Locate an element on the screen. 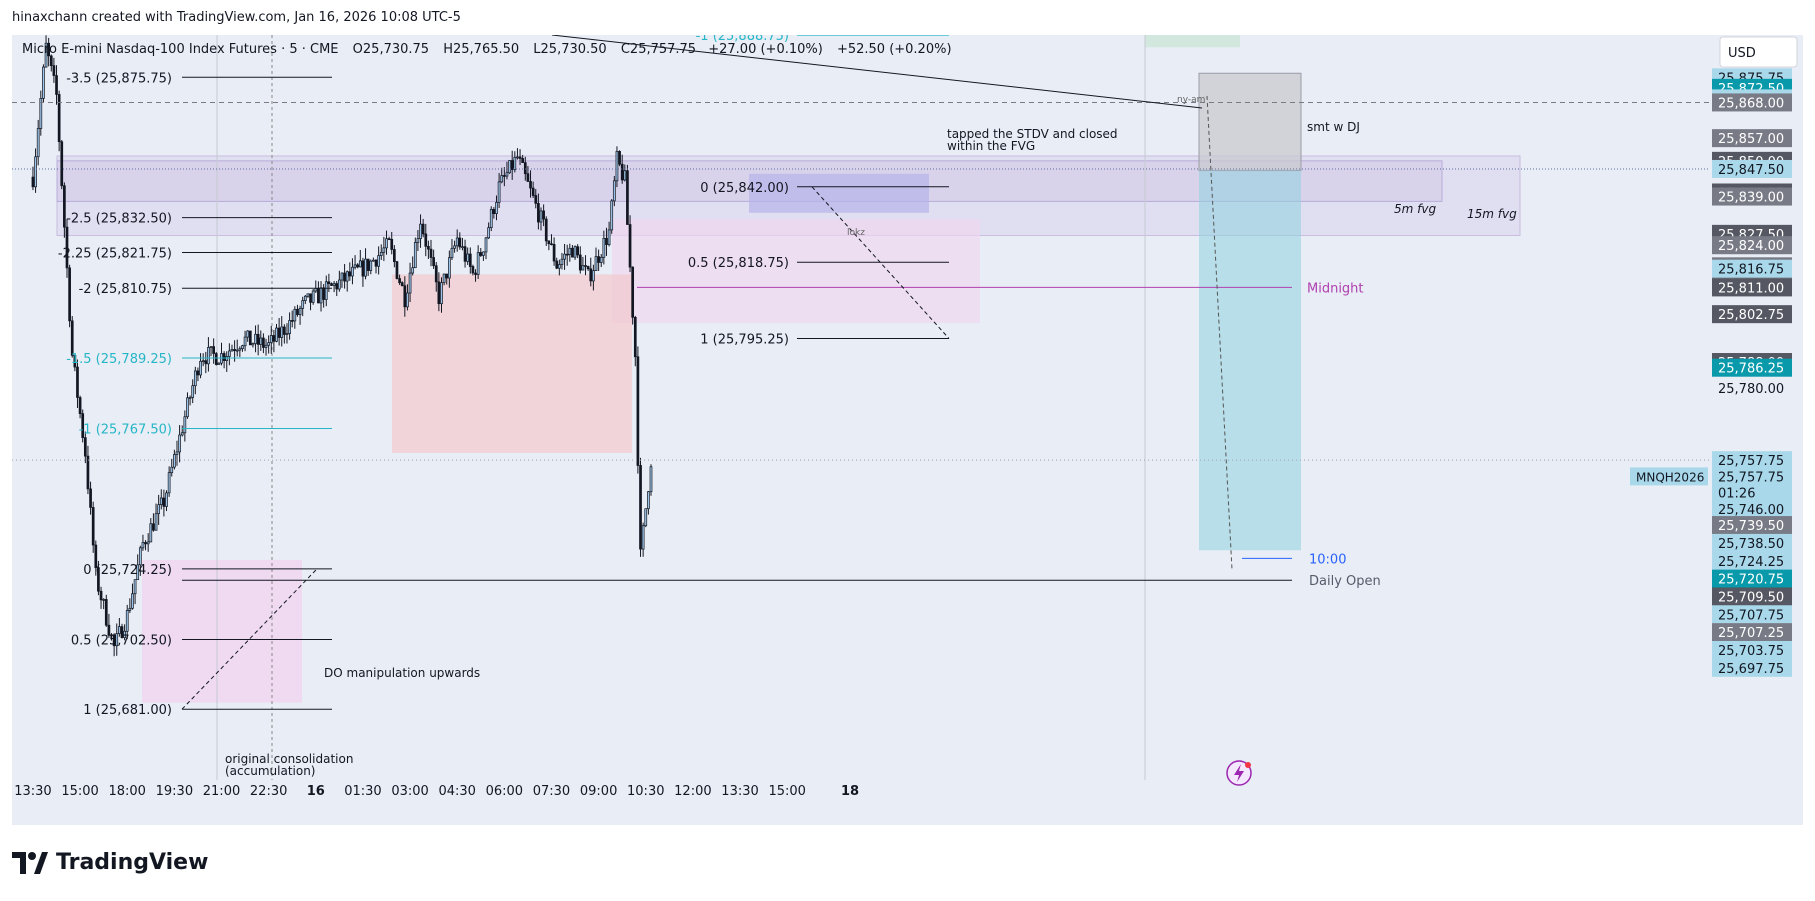  price-label: 25,839.00 is located at coordinates (1752, 196).